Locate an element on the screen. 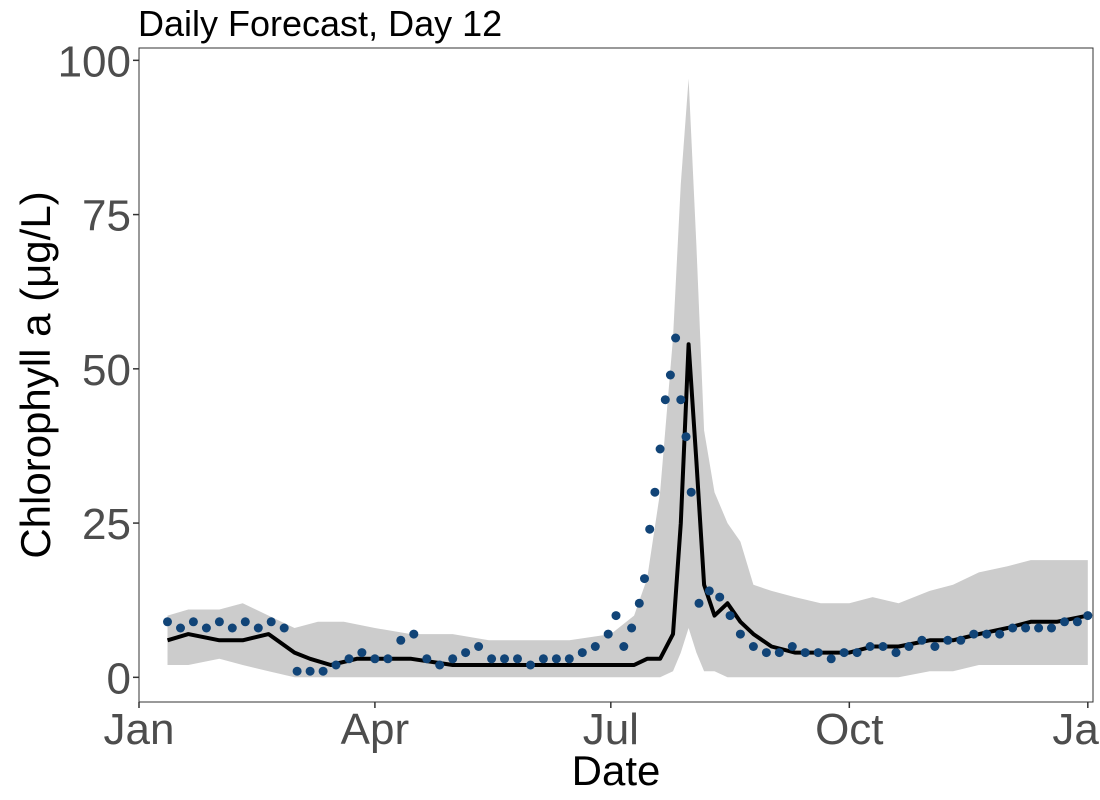 This screenshot has width=1100, height=800. y-tick-label: 100 is located at coordinates (94, 61).